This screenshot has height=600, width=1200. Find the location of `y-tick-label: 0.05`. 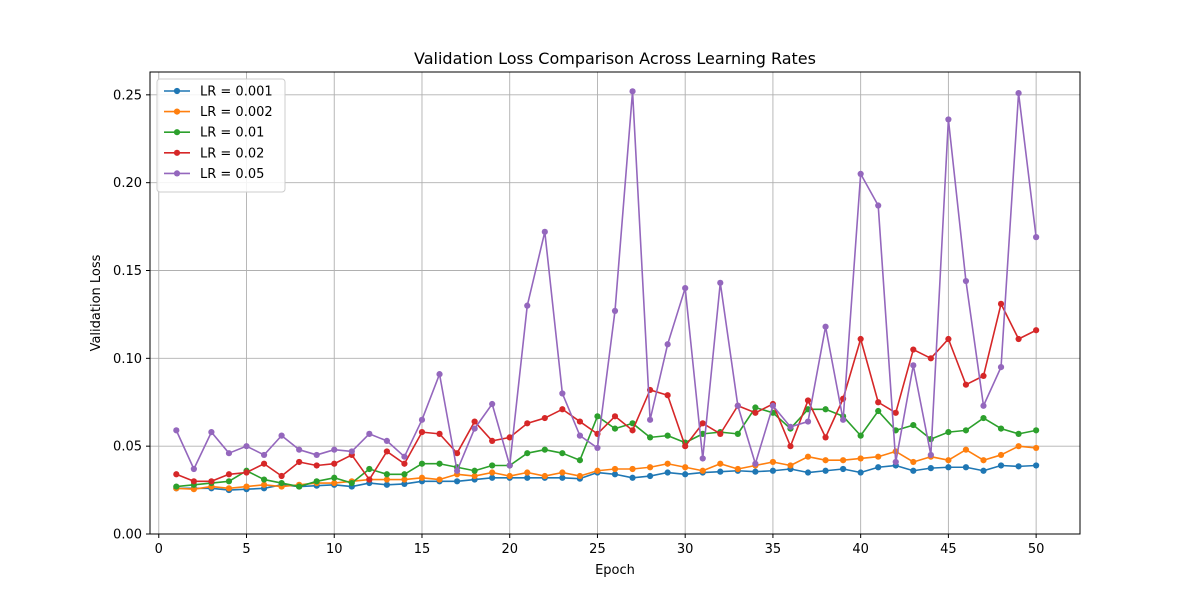

y-tick-label: 0.05 is located at coordinates (127, 447).